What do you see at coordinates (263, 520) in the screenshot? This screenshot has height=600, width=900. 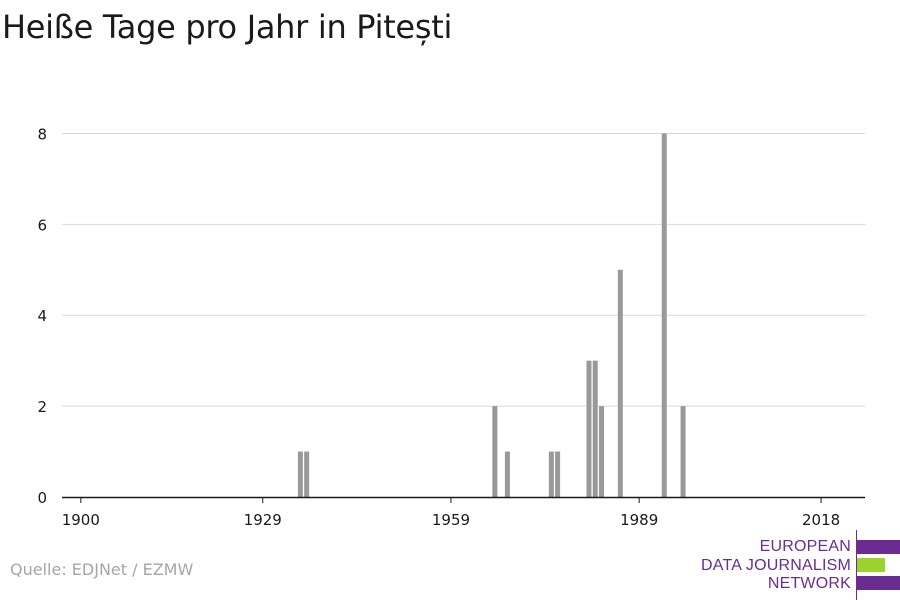 I see `x-tick-label: 1929` at bounding box center [263, 520].